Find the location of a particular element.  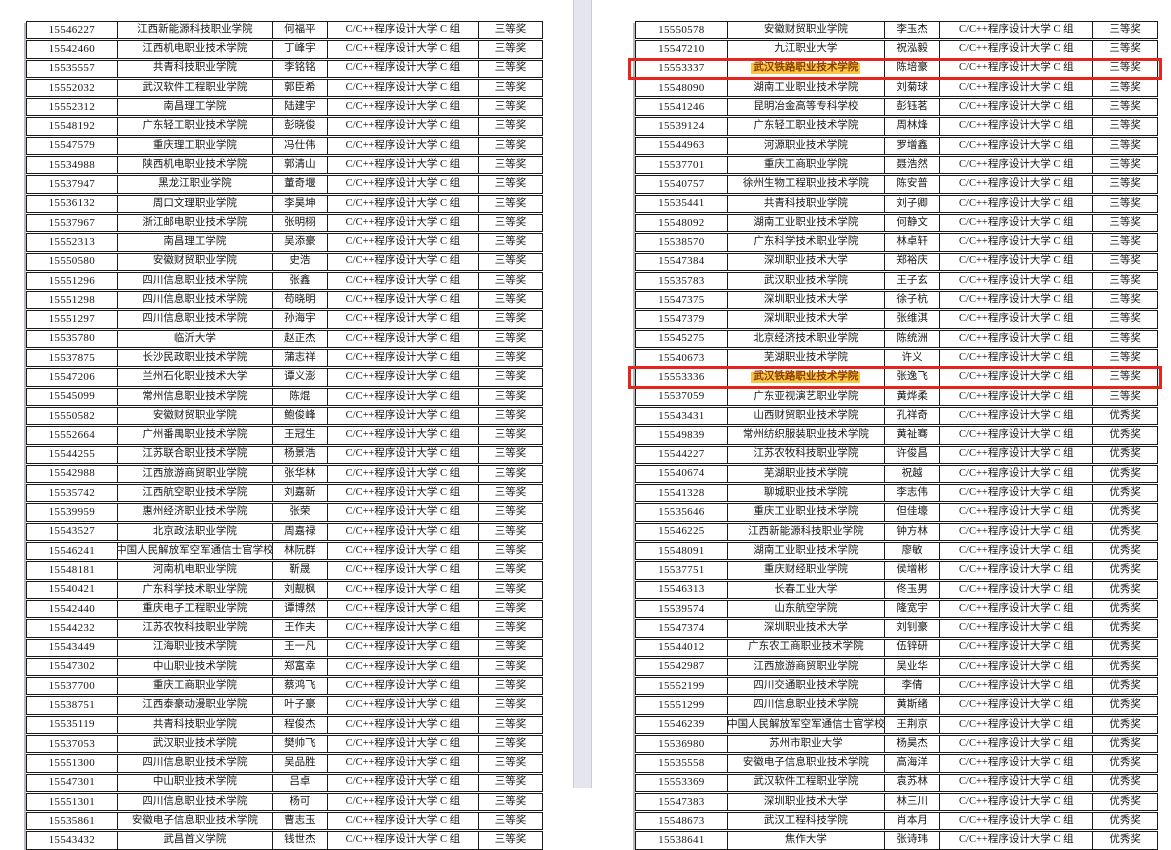

school-name-cell: 山西财贸职业技术学院 is located at coordinates (807, 416).